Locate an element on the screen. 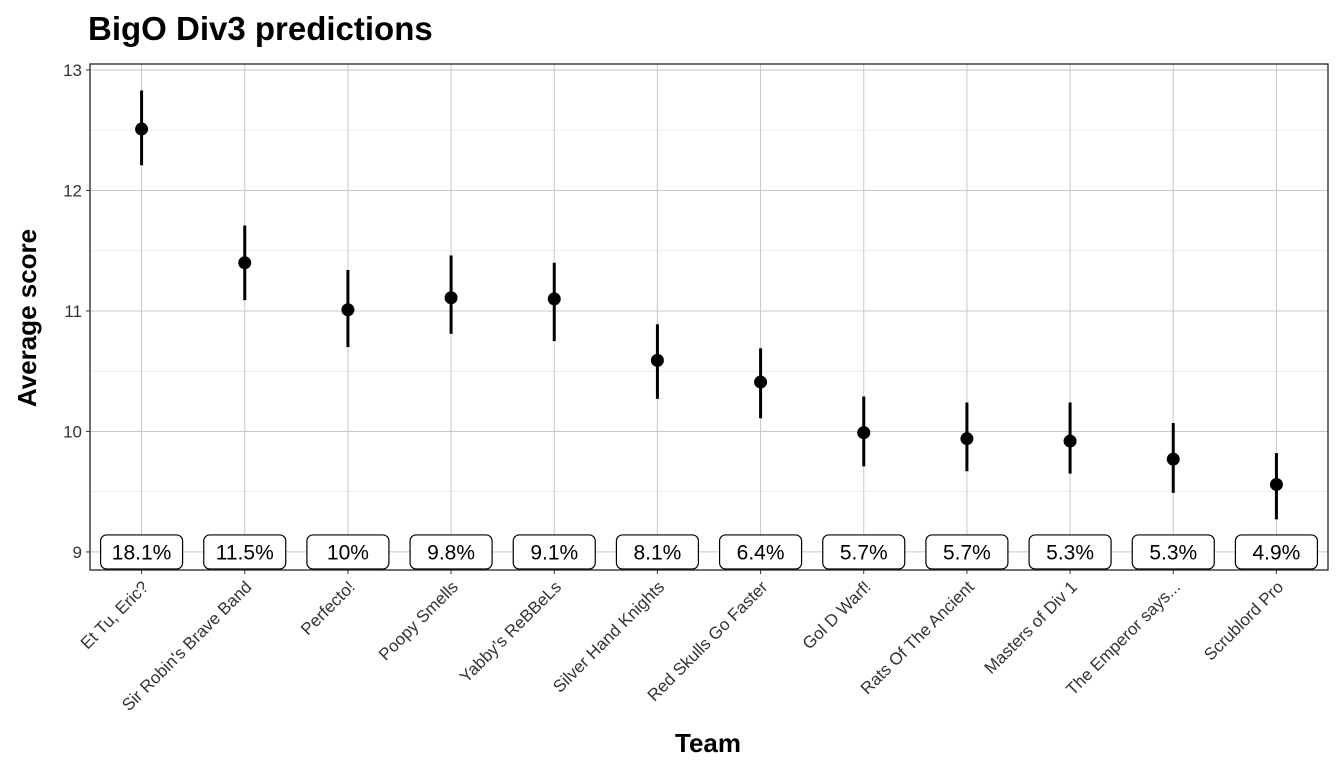 The height and width of the screenshot is (768, 1344). percent-label: 10% is located at coordinates (348, 552).